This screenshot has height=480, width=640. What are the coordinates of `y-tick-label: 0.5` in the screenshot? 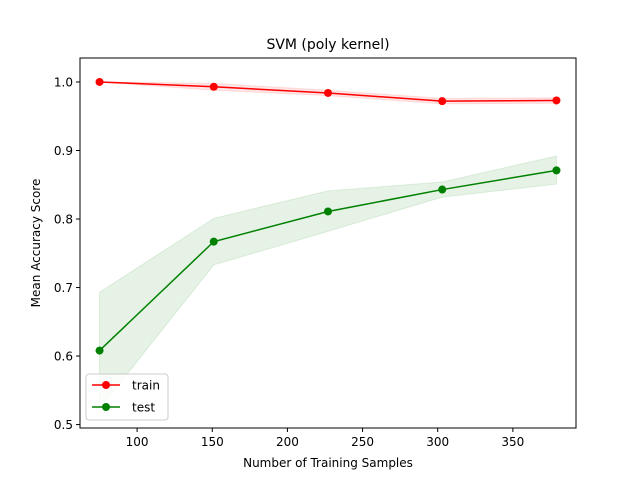 It's located at (63, 425).